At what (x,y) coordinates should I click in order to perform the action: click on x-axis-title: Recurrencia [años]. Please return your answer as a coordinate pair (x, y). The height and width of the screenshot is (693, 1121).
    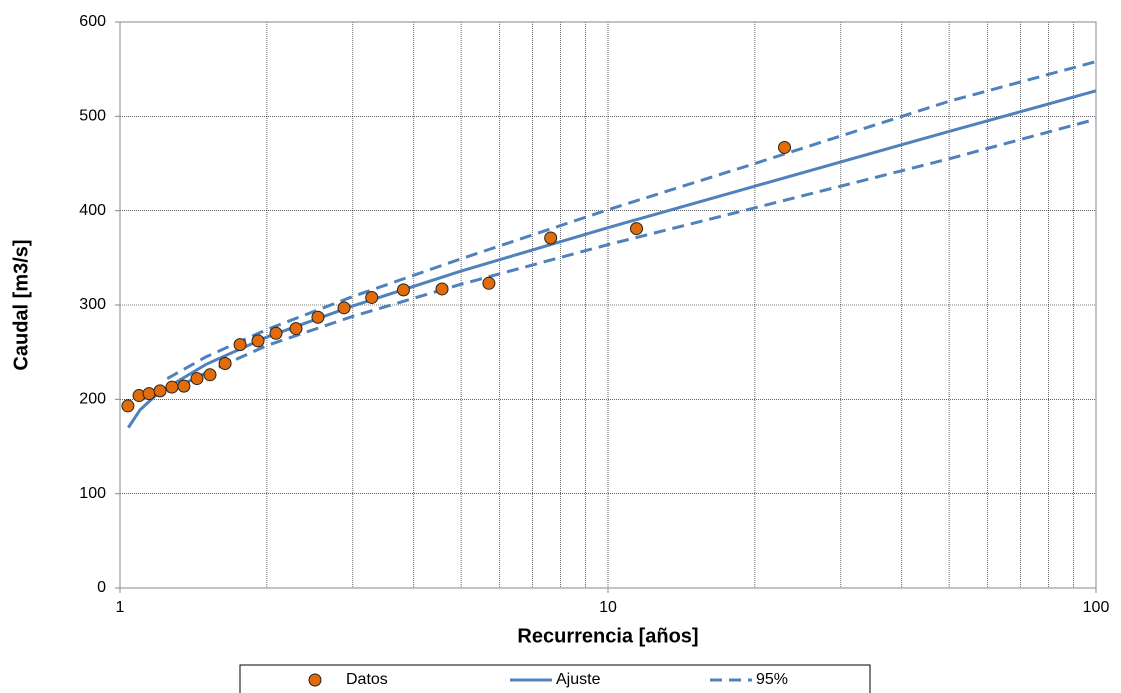
    Looking at the image, I should click on (607, 636).